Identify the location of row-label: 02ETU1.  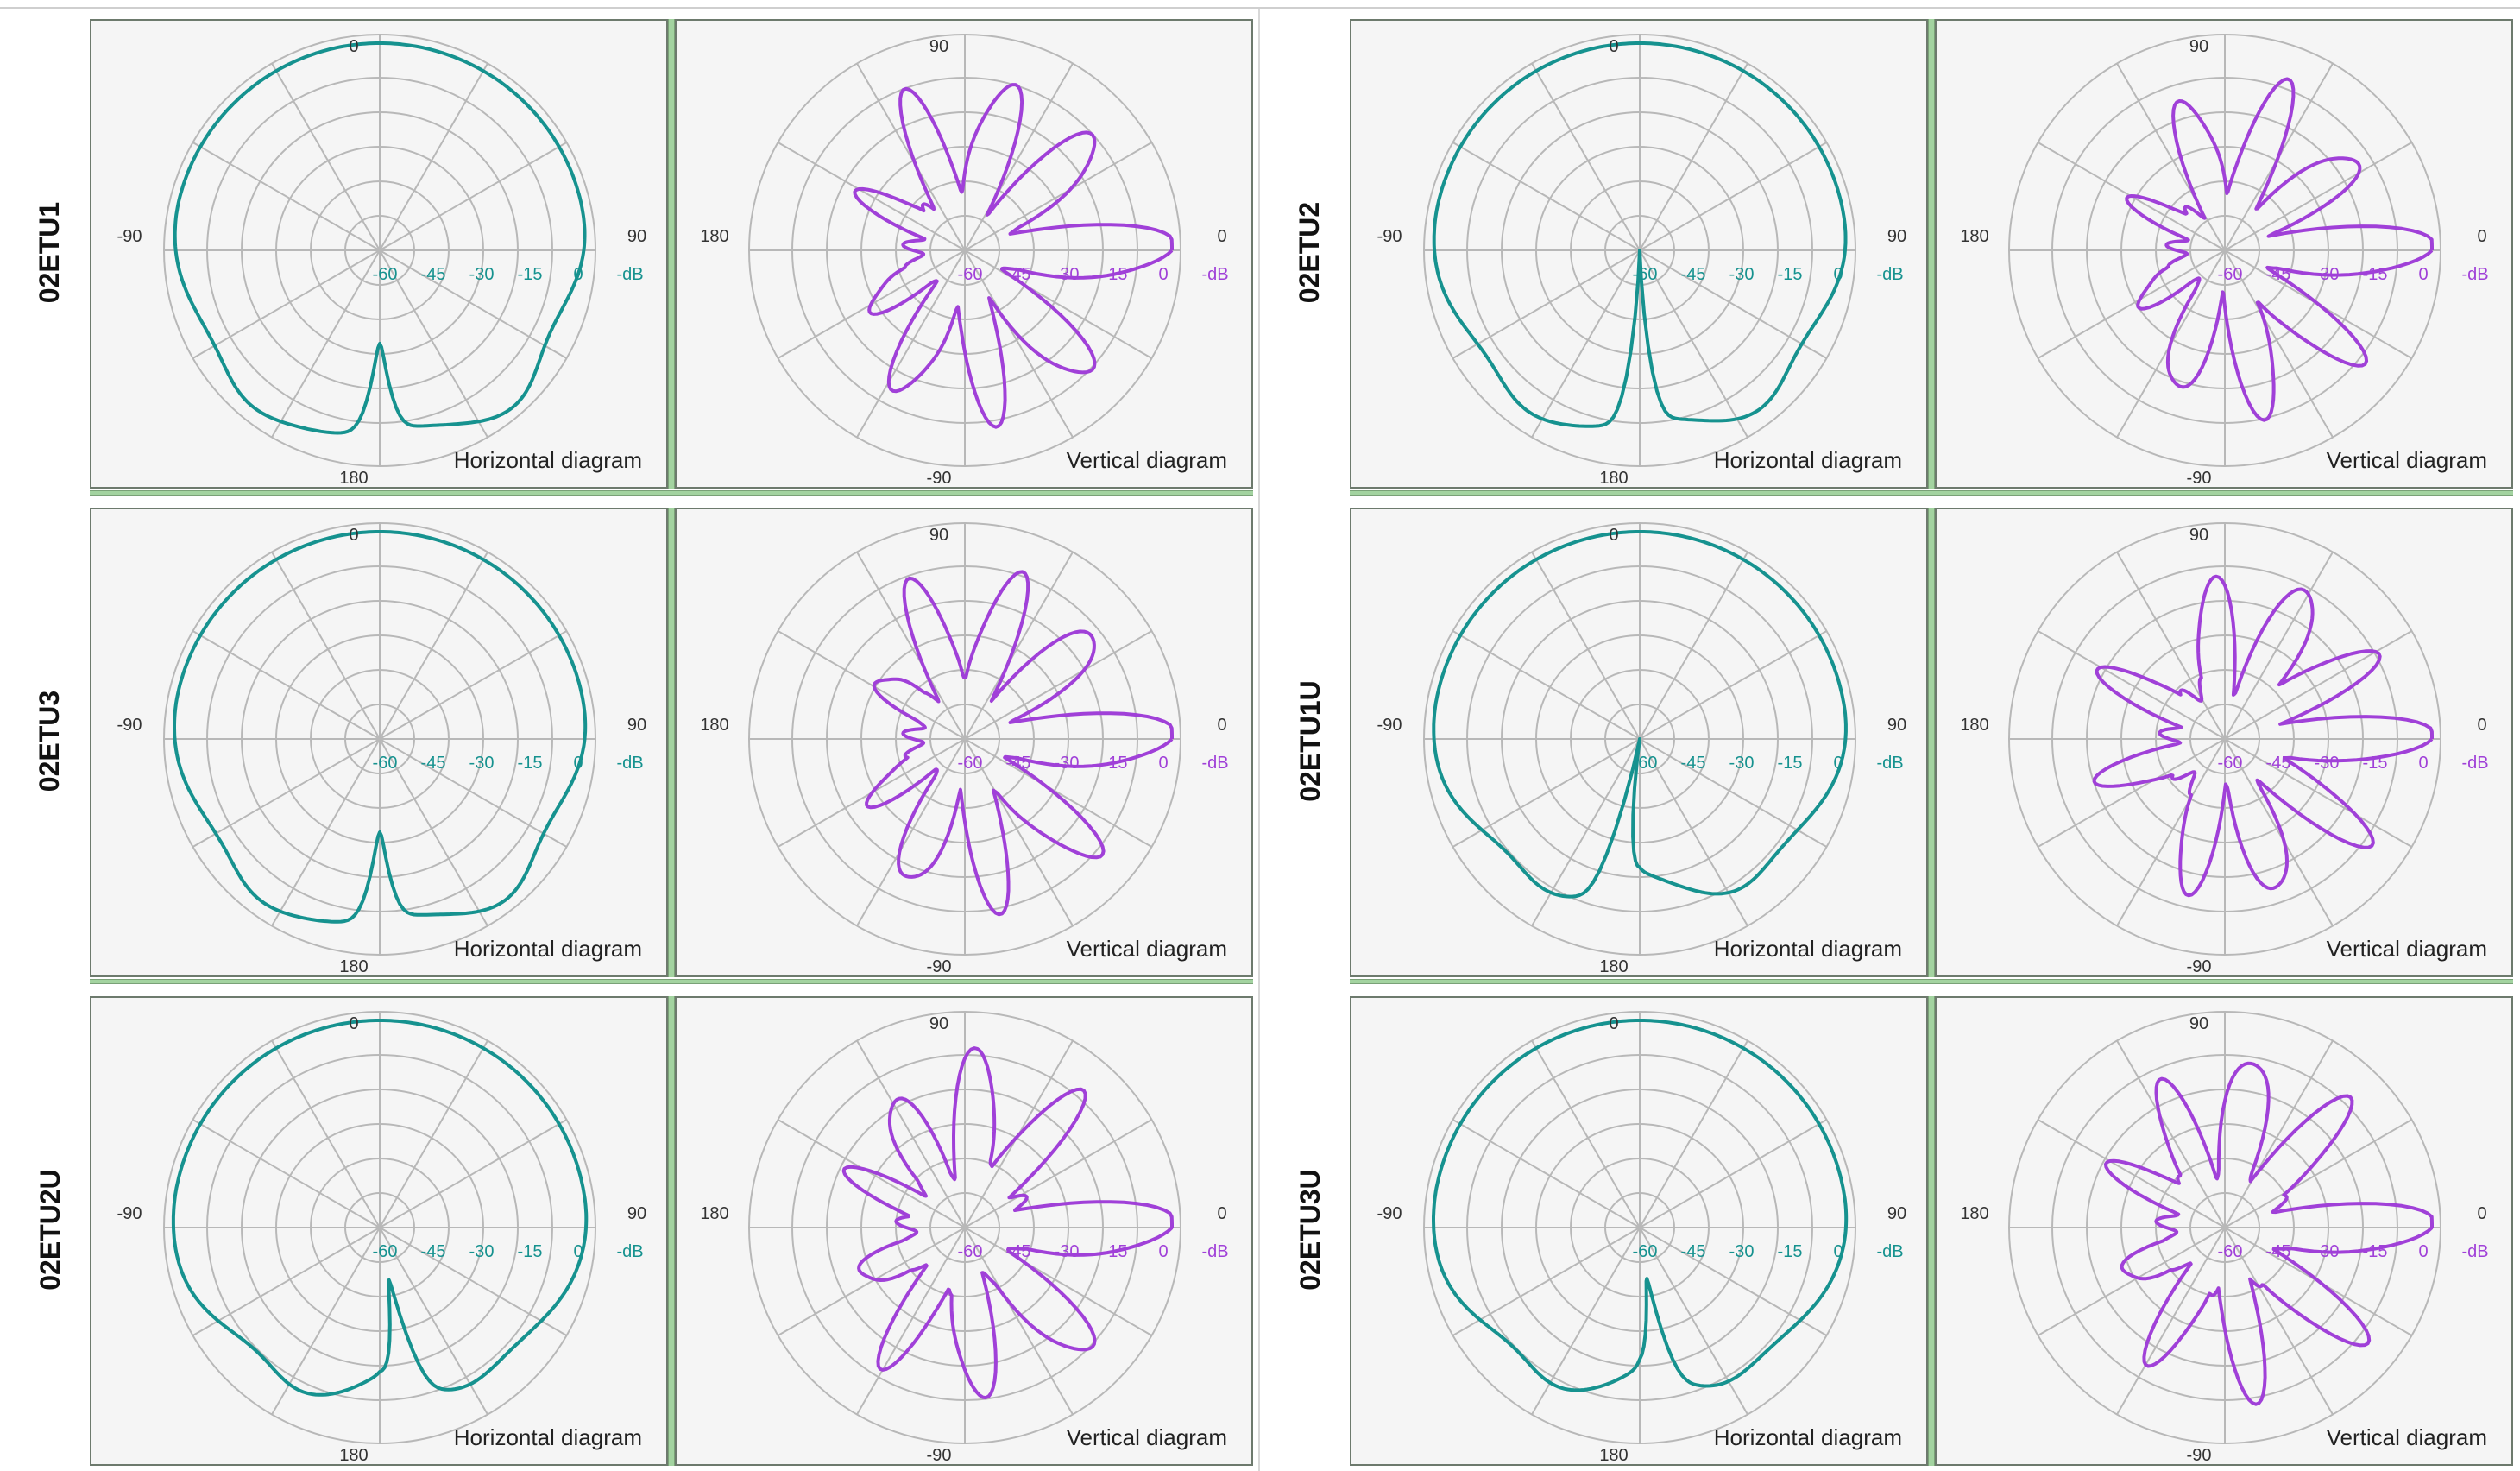
(50, 252).